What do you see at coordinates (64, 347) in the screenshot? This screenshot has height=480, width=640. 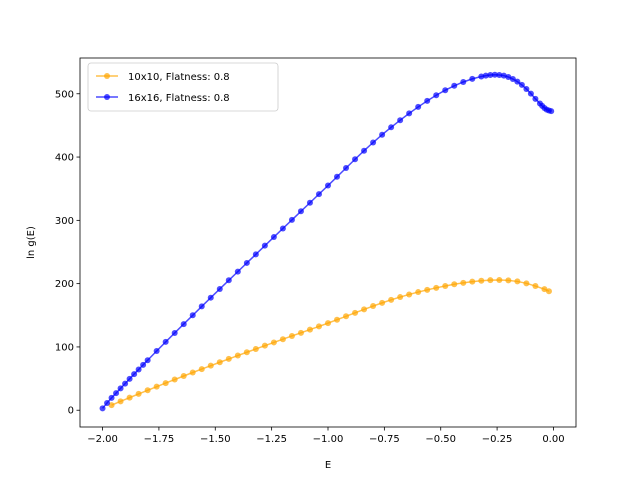 I see `y-tick-label: 100` at bounding box center [64, 347].